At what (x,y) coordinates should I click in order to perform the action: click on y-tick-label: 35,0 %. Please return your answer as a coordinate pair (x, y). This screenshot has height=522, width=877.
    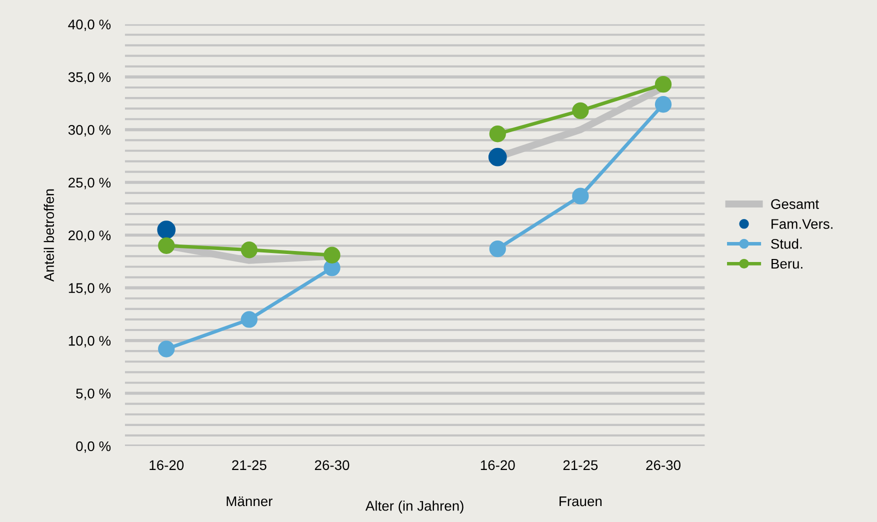
    Looking at the image, I should click on (89, 78).